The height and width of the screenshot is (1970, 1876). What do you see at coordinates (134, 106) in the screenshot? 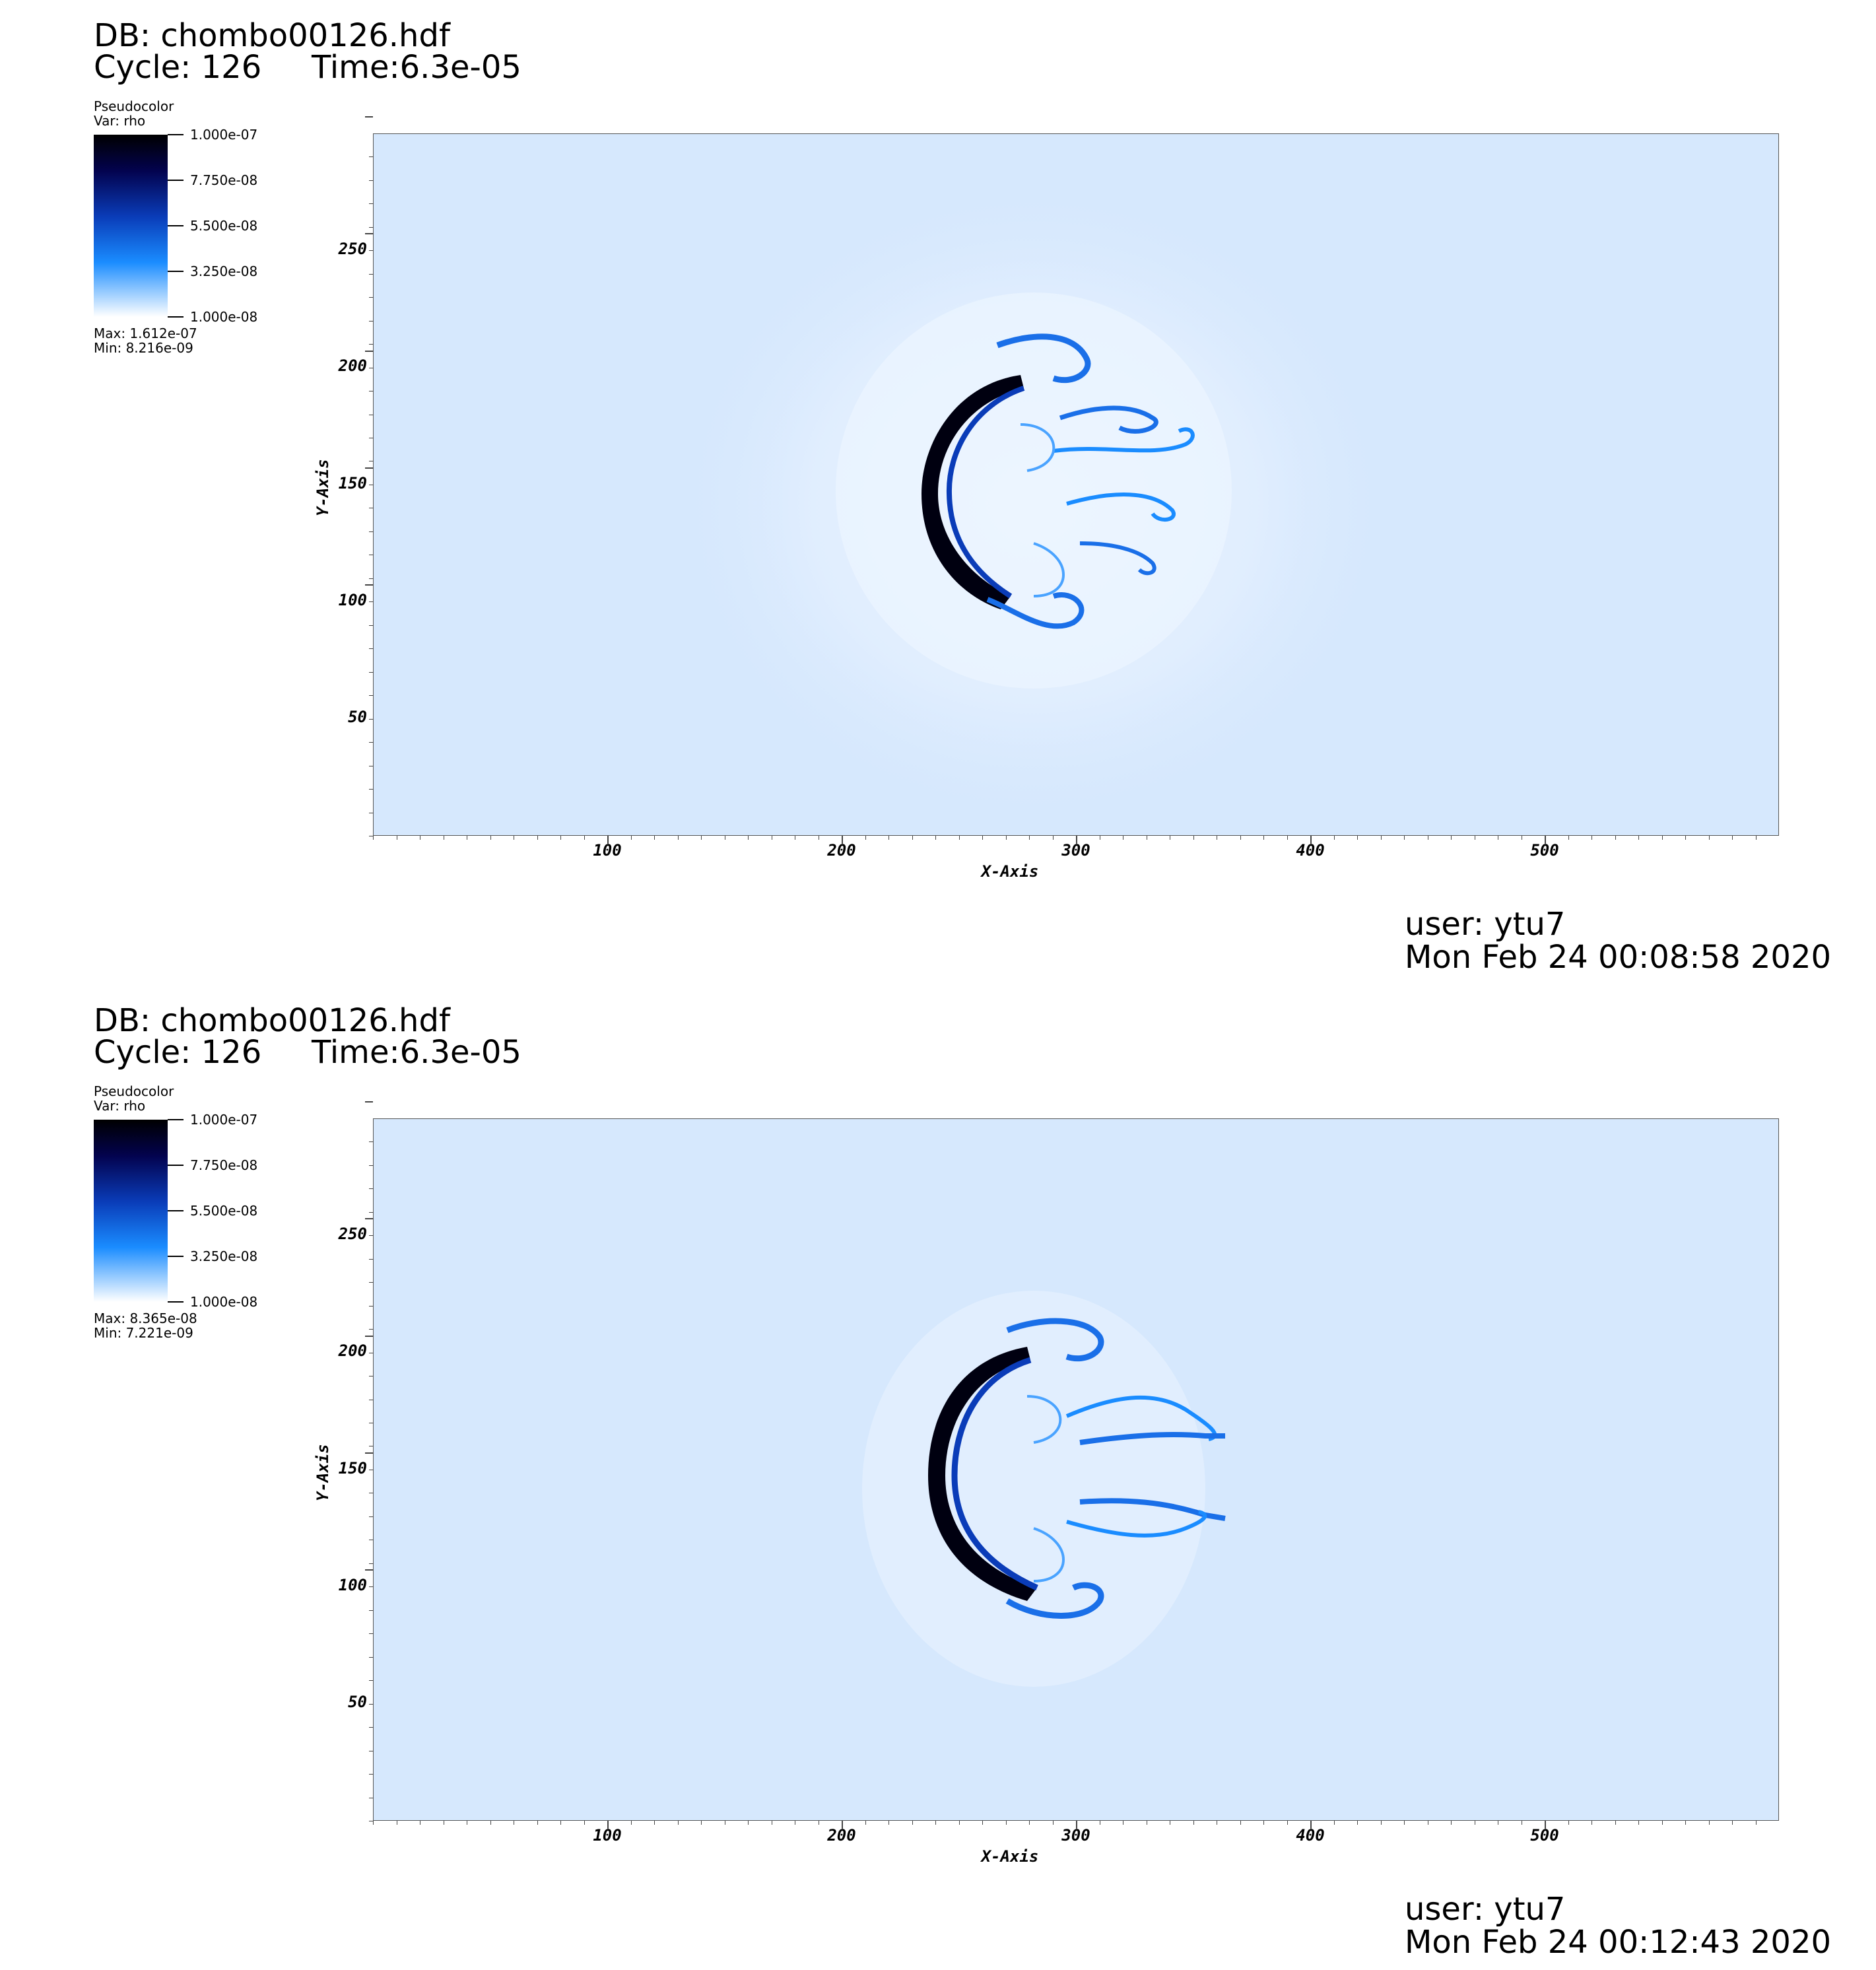
I see `legend-plot-type: Pseudocolor` at bounding box center [134, 106].